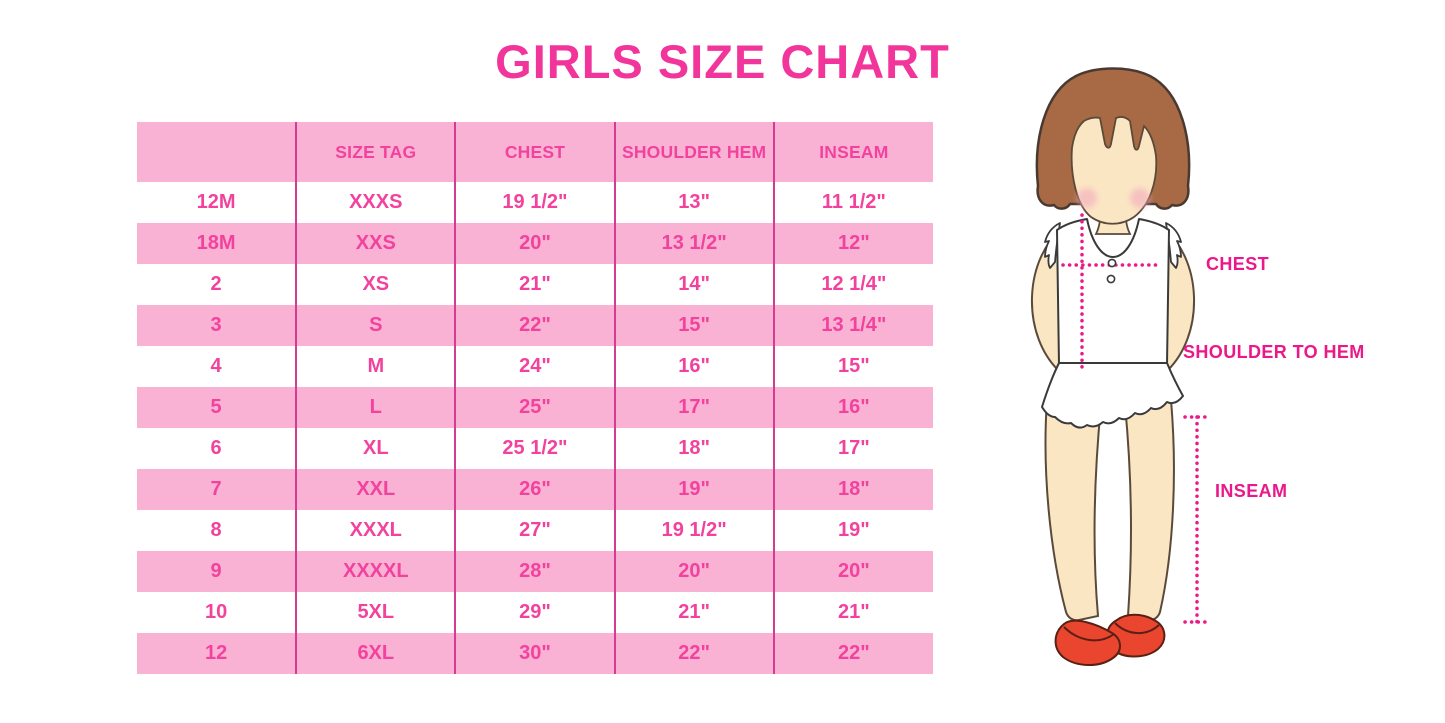  I want to click on chest-cell: 29", so click(534, 612).